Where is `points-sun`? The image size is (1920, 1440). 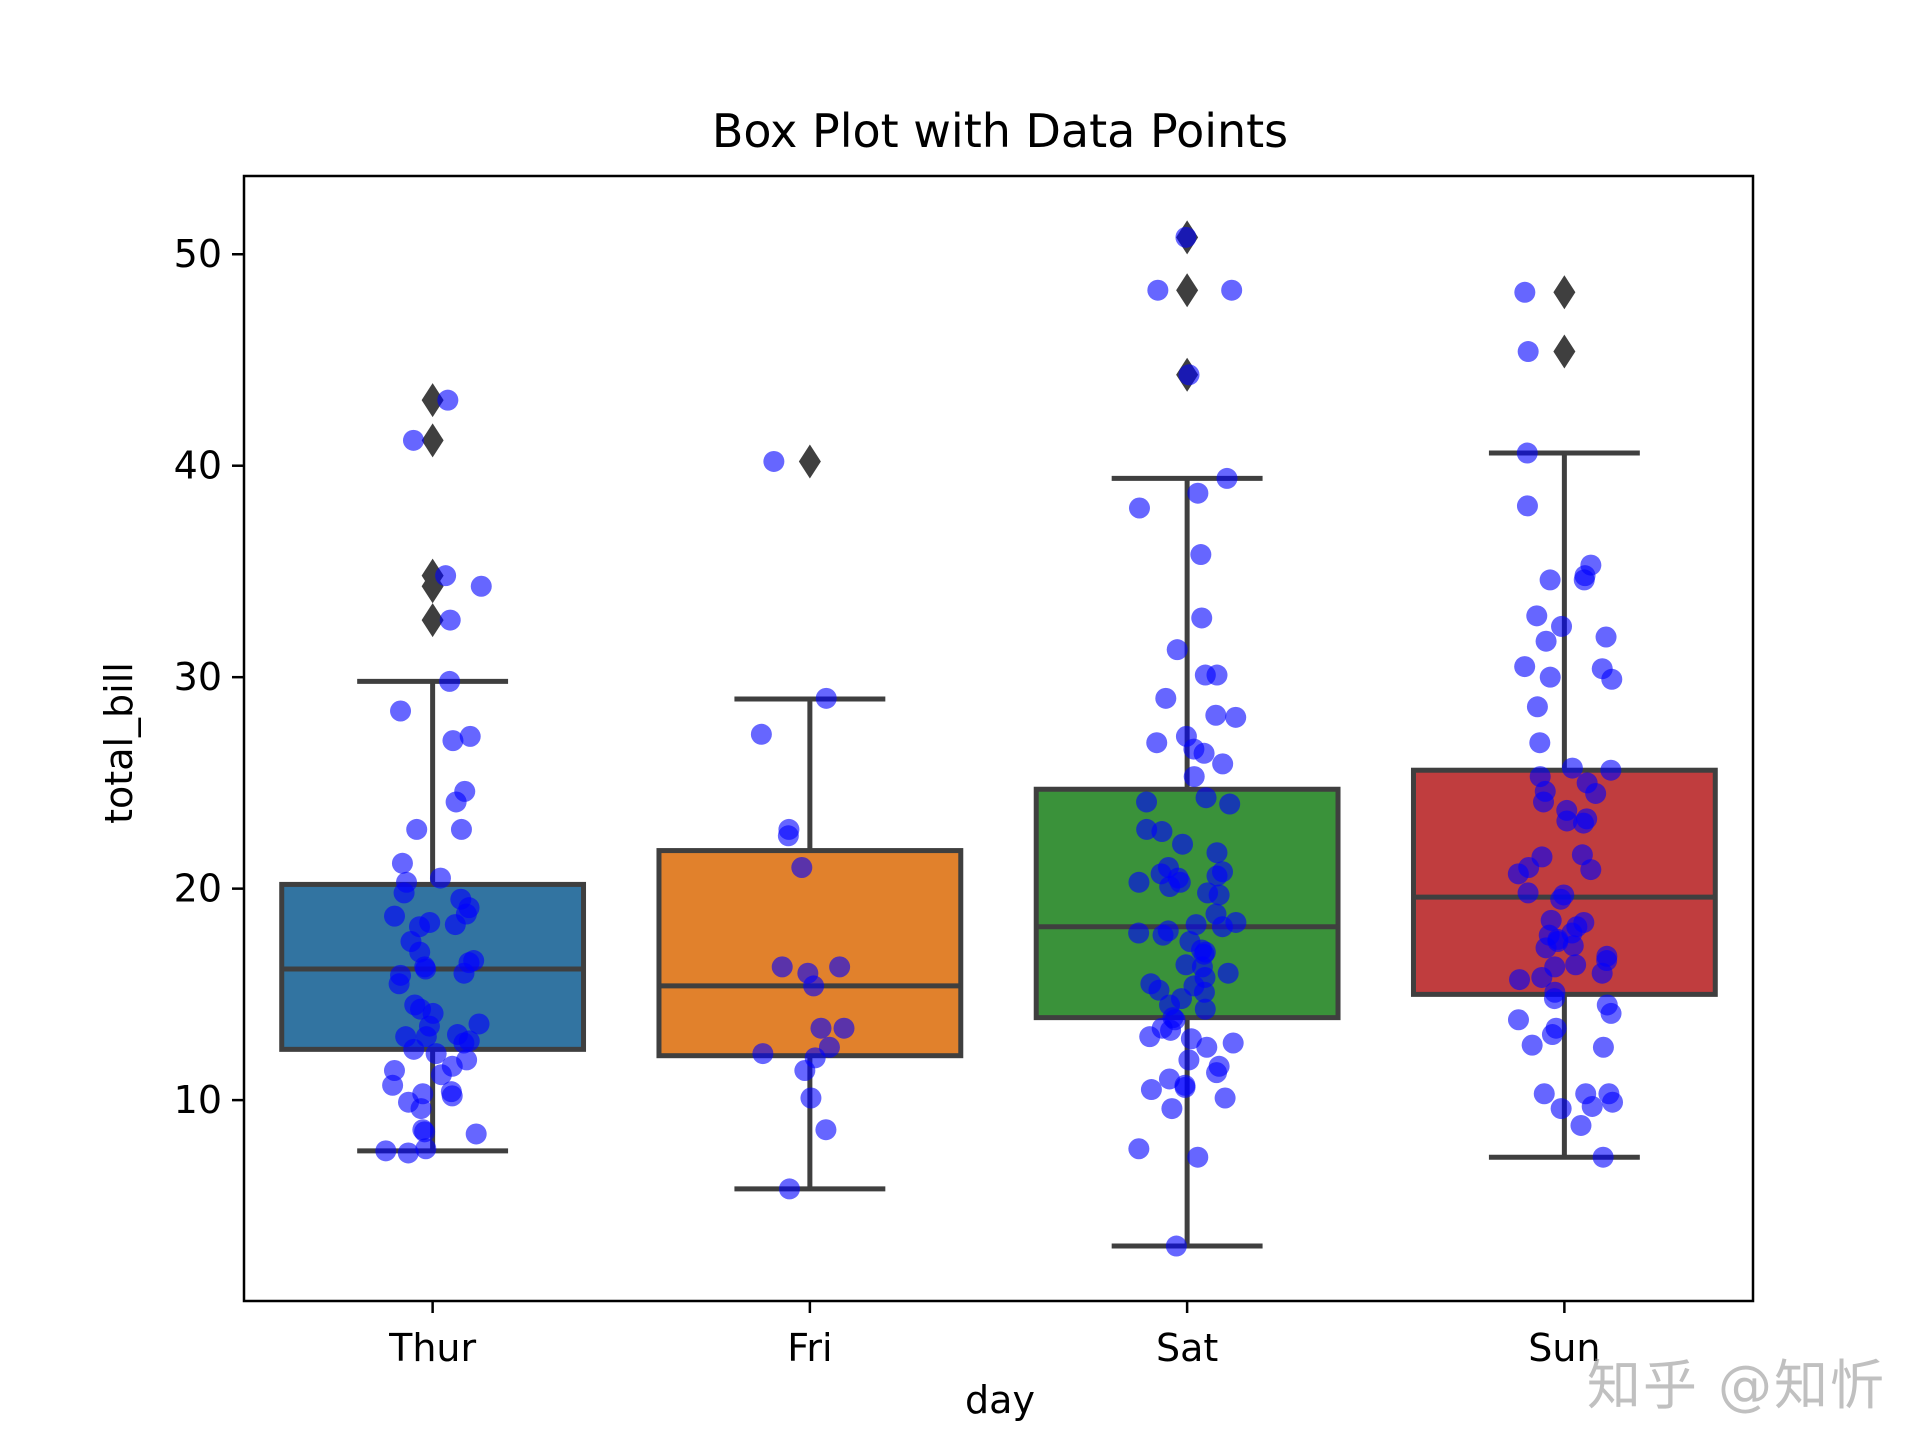
points-sun is located at coordinates (1565, 724).